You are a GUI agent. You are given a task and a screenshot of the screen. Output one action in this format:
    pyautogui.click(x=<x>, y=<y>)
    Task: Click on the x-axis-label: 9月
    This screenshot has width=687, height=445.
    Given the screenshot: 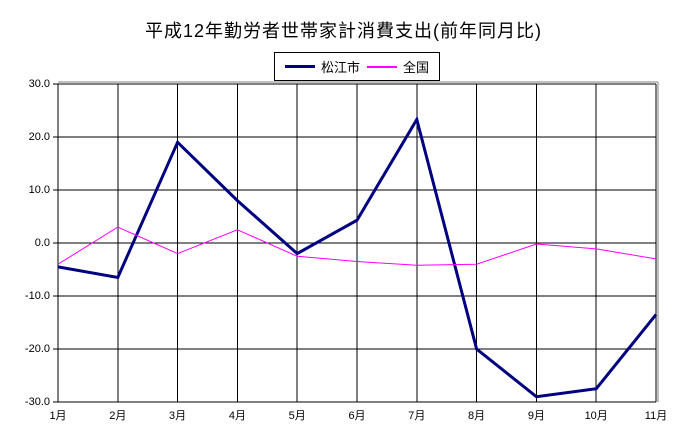 What is the action you would take?
    pyautogui.click(x=536, y=416)
    